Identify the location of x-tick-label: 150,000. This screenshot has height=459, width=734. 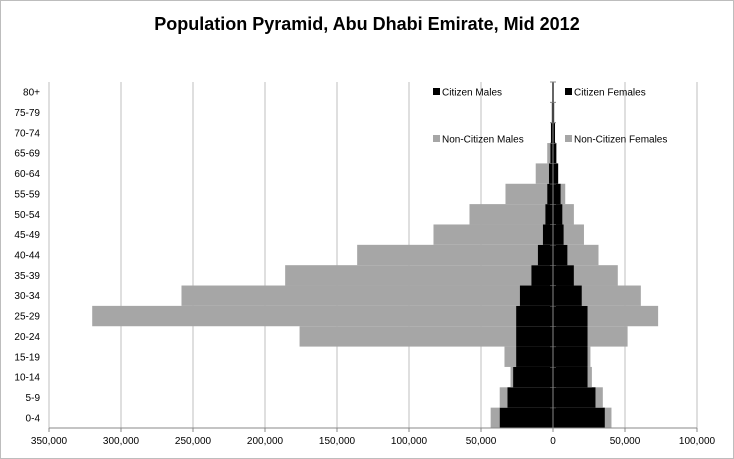
(337, 441).